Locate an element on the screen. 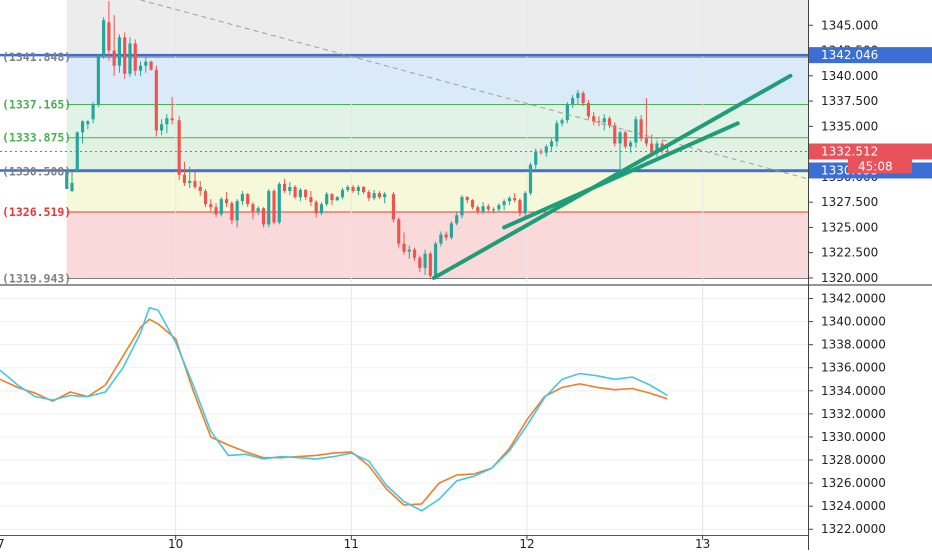  time-axis-label: 13 is located at coordinates (702, 543).